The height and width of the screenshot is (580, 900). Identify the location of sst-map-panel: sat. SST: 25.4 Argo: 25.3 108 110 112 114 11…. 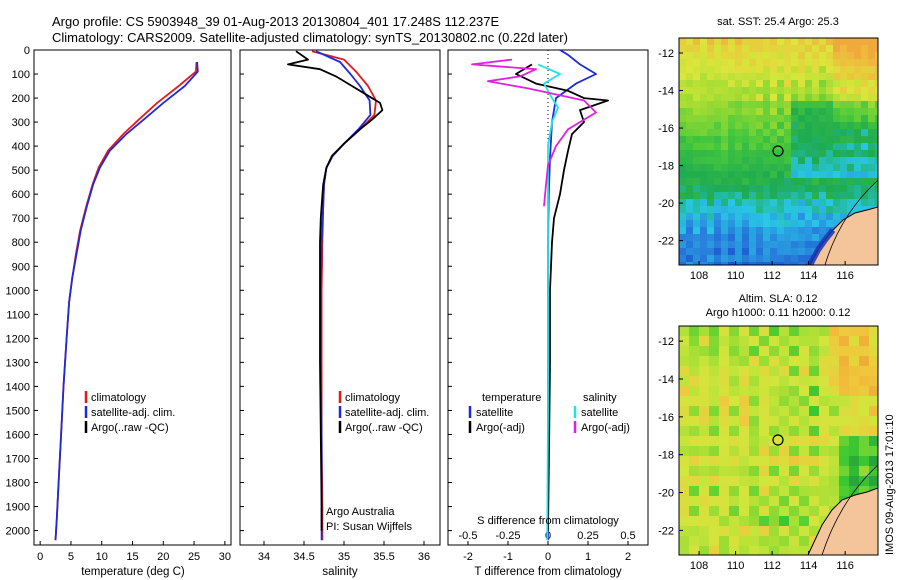
(768, 149).